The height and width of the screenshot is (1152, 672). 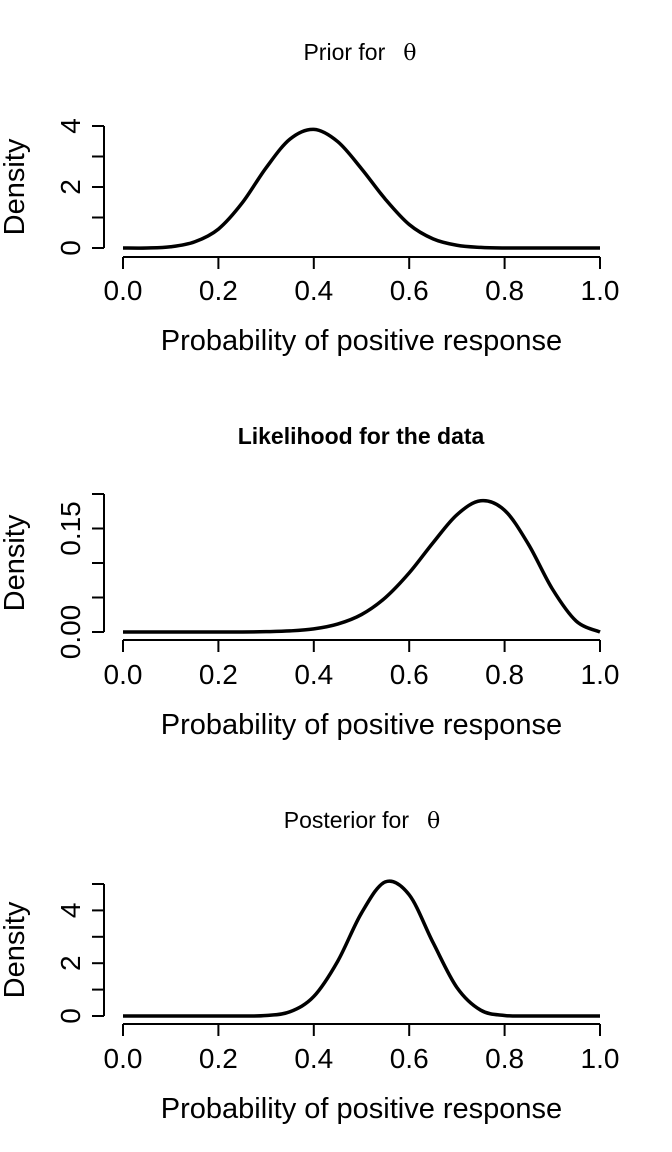 What do you see at coordinates (347, 820) in the screenshot?
I see `chart-title-text: Posterior for` at bounding box center [347, 820].